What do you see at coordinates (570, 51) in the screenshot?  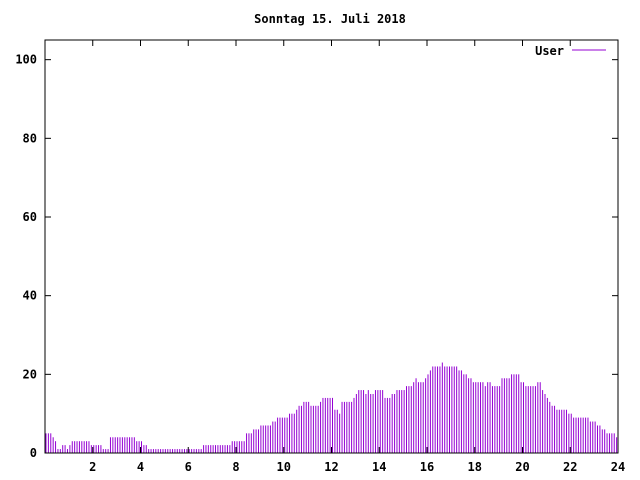 I see `legend: User` at bounding box center [570, 51].